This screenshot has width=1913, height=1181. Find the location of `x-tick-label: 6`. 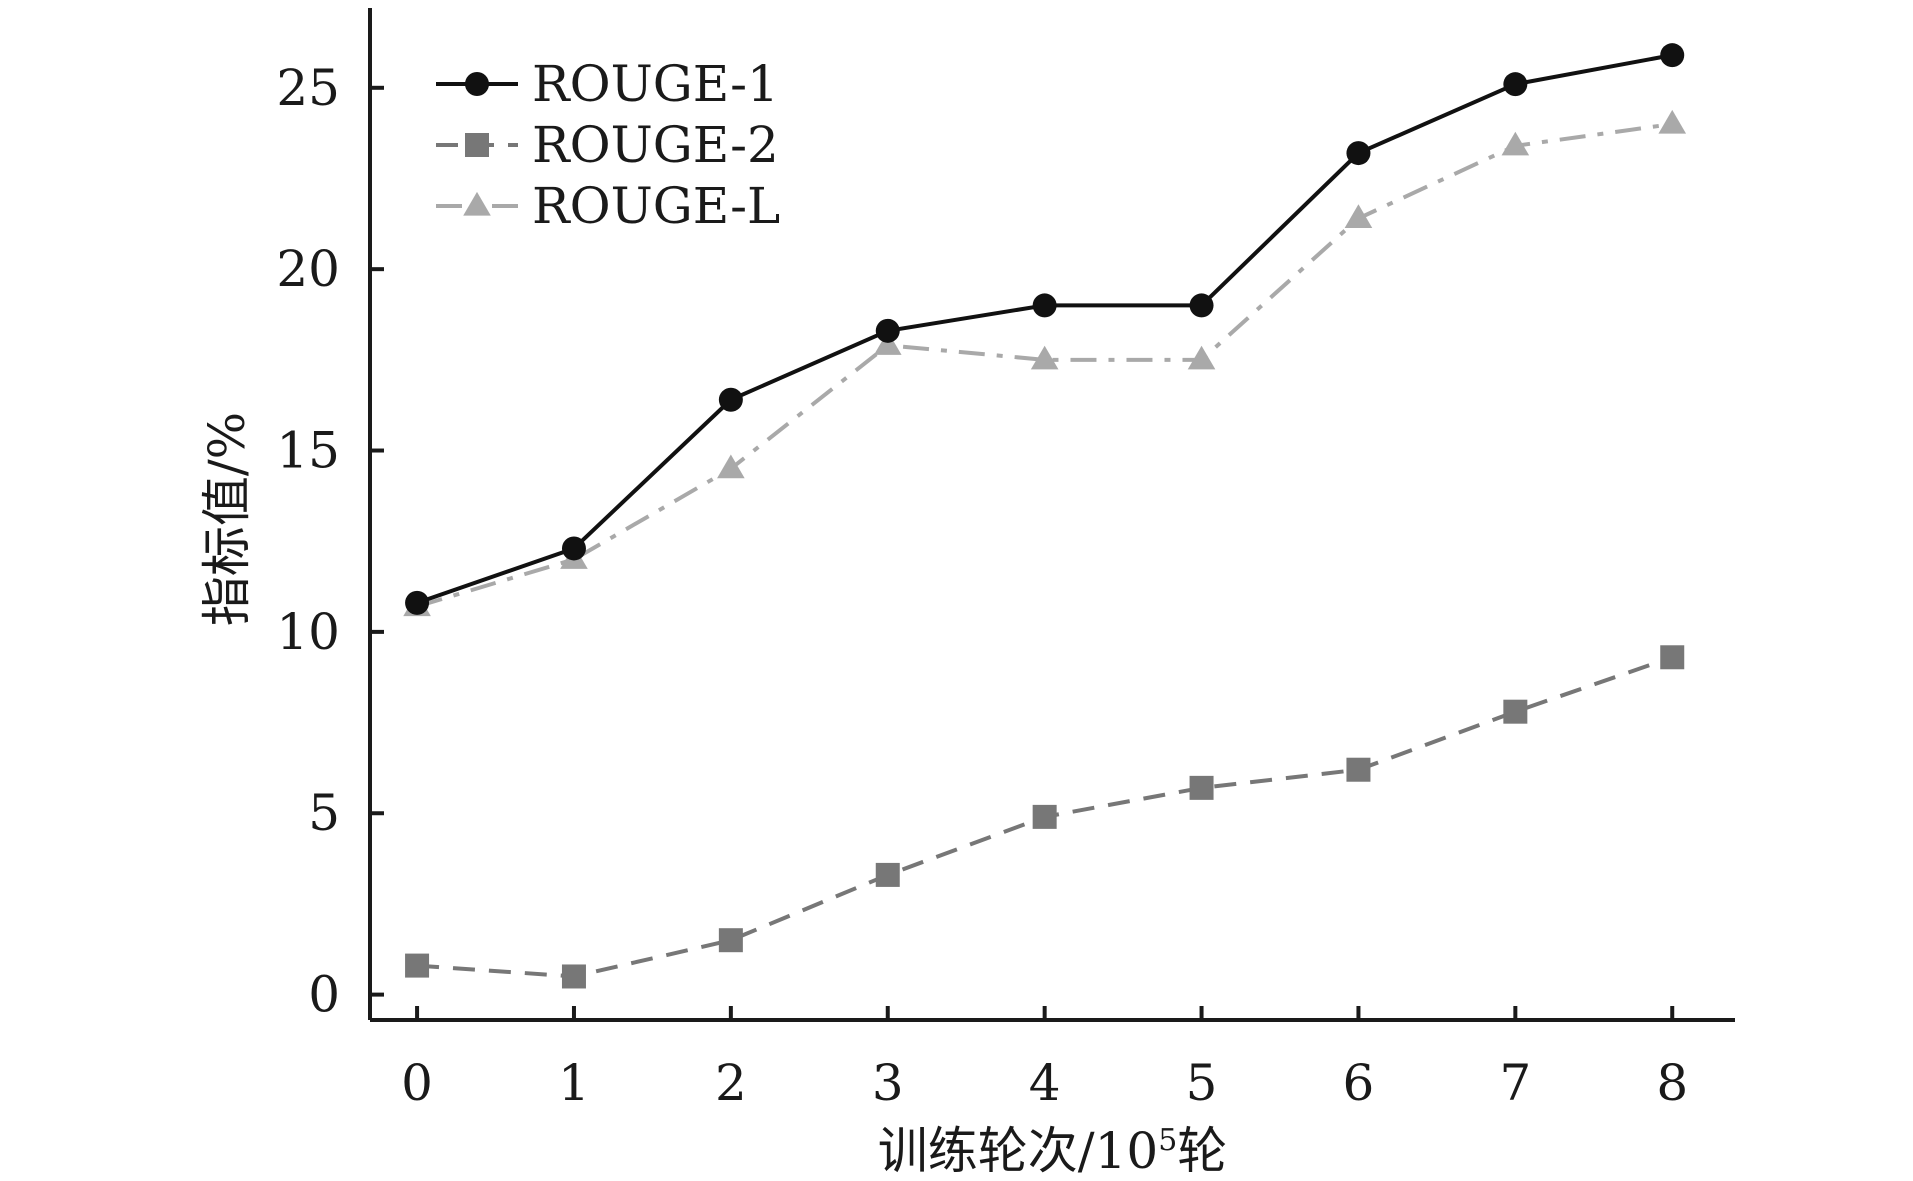

x-tick-label: 6 is located at coordinates (1359, 1083).